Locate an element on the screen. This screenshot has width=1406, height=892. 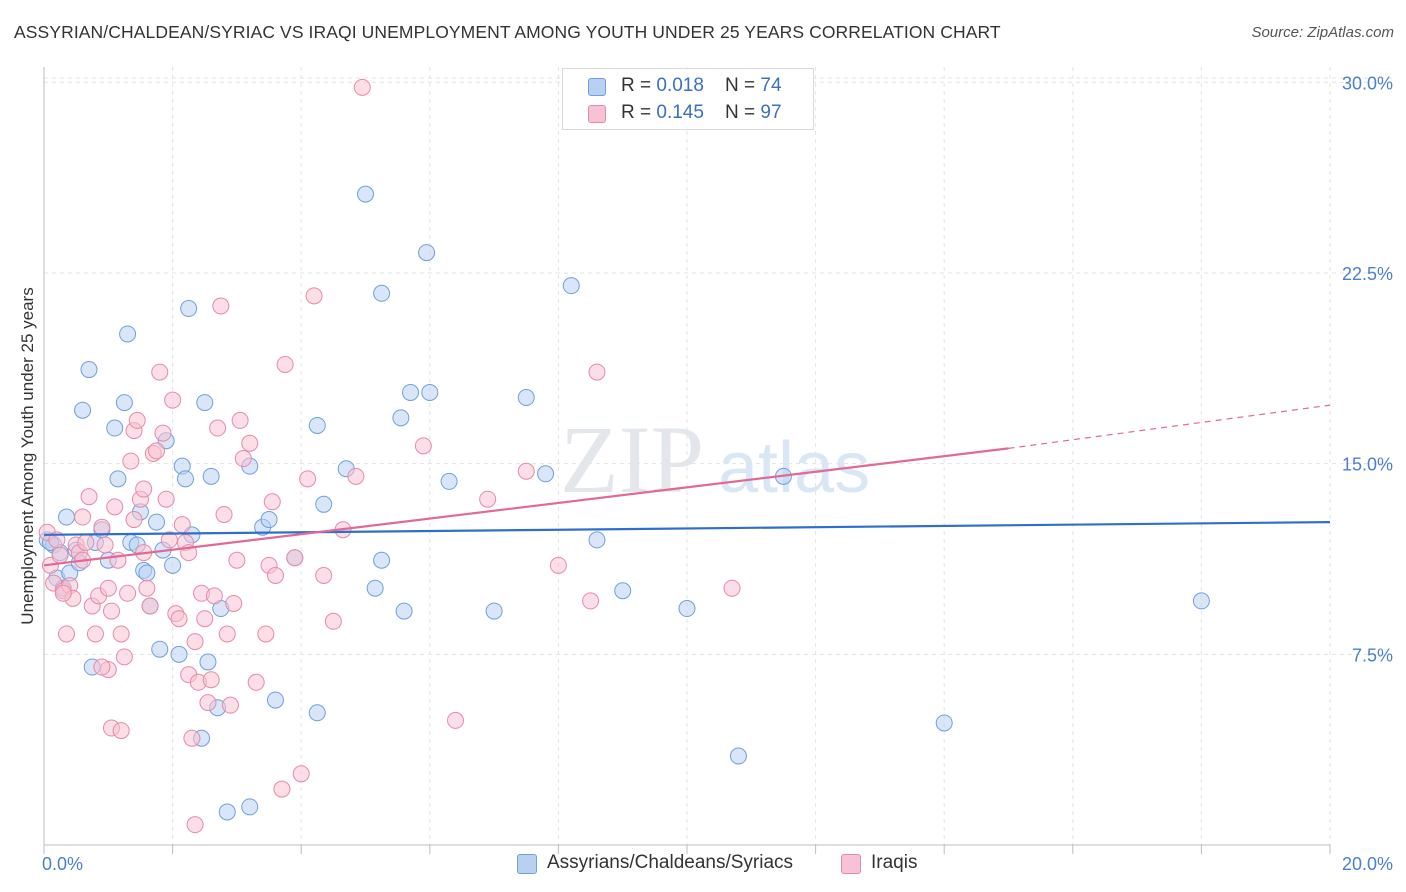
y-tick-label-0: 7.5% is located at coordinates (1372, 655).